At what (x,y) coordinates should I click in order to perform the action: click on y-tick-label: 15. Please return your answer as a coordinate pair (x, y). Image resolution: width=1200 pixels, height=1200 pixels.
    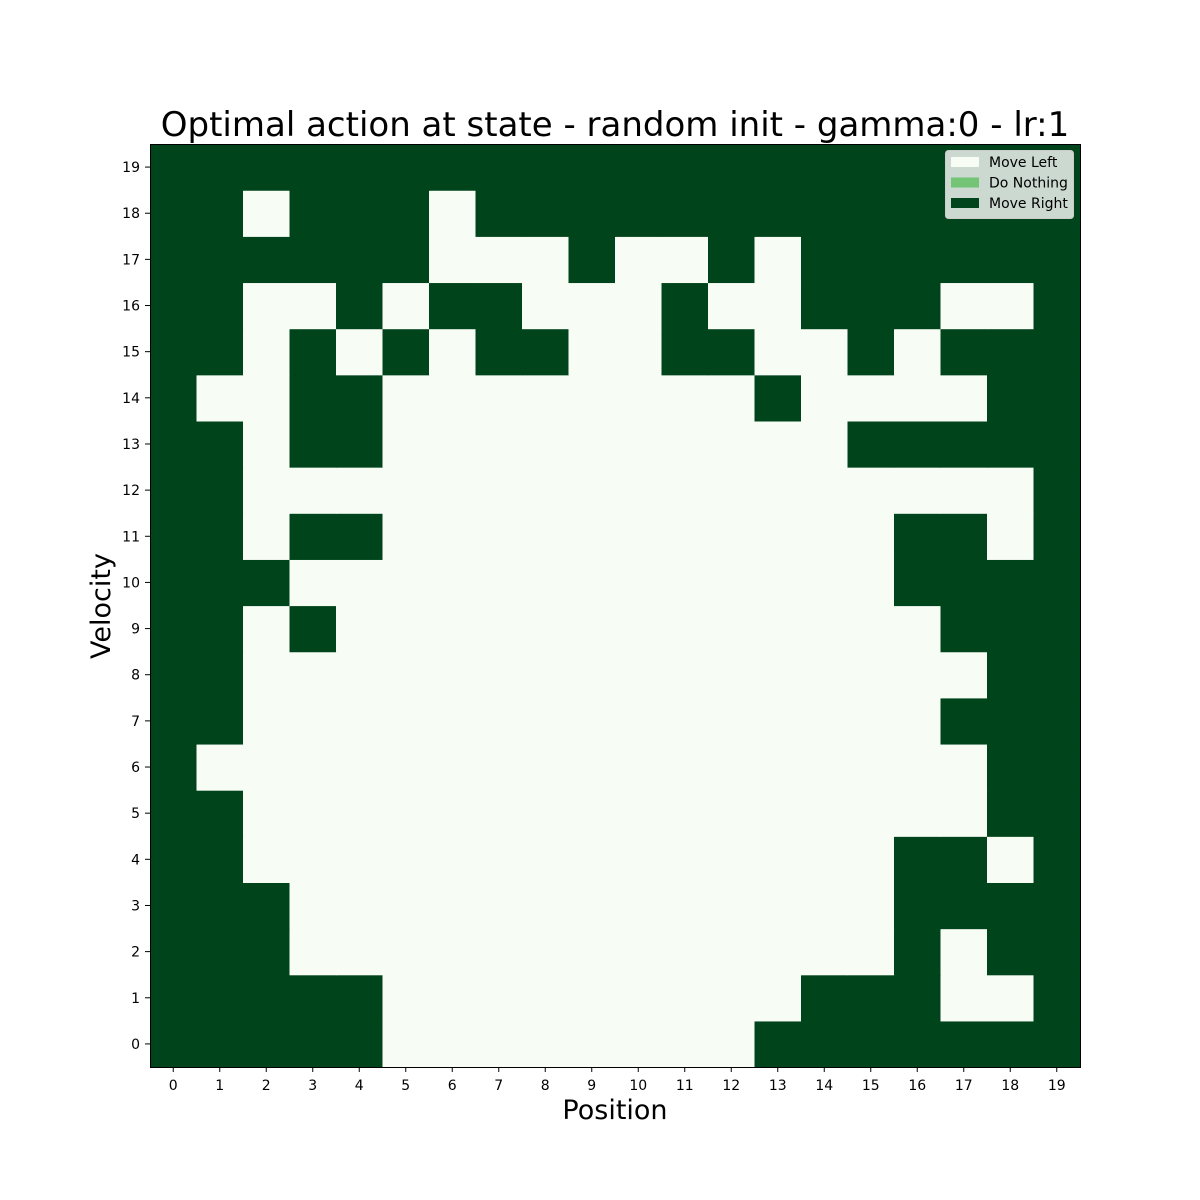
    Looking at the image, I should click on (131, 353).